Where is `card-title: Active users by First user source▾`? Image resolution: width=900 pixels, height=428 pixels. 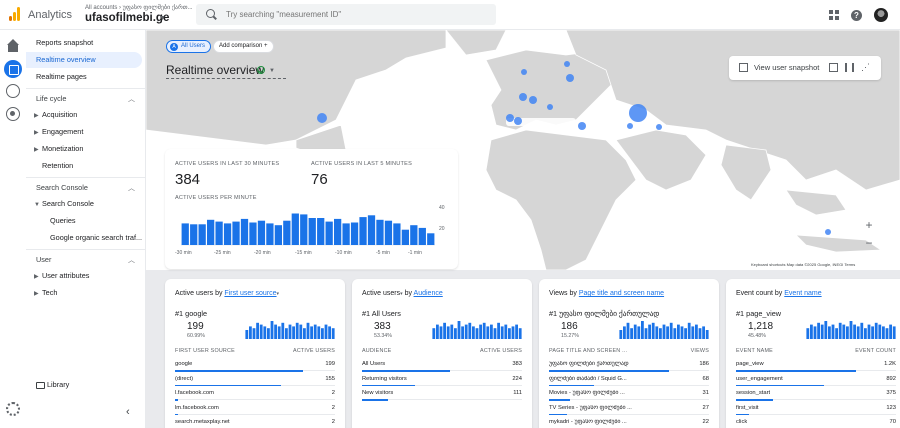
card-title: Active users by First user source▾ is located at coordinates (227, 293).